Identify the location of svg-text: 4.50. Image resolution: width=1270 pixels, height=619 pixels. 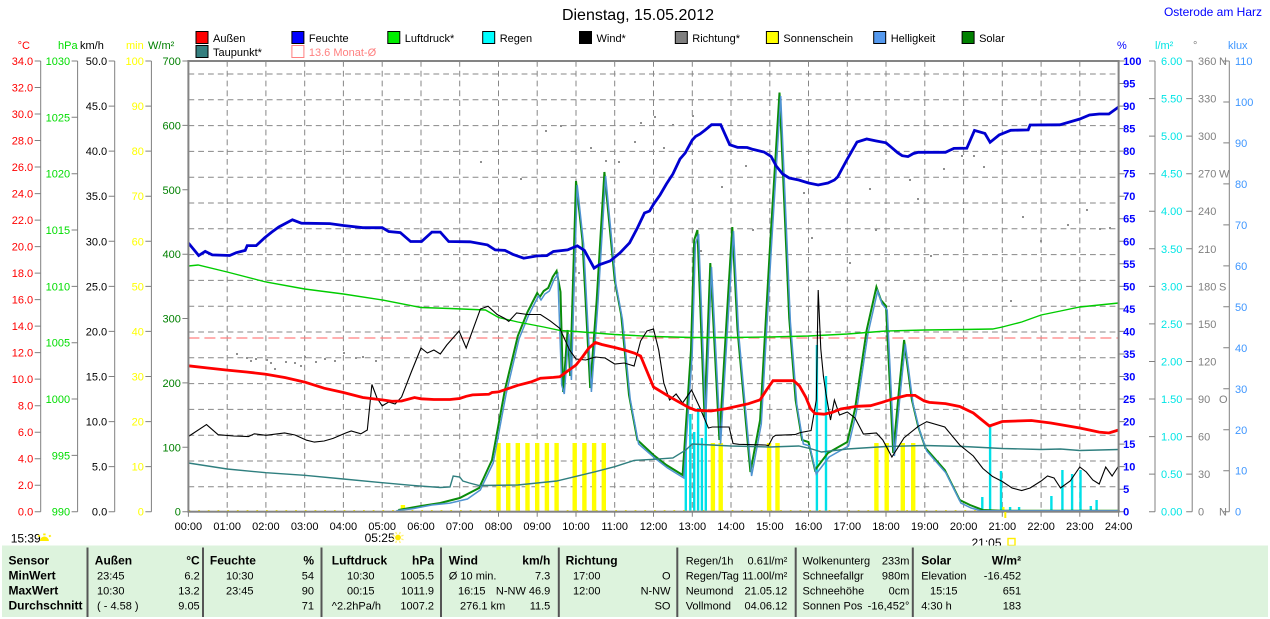
(1171, 175).